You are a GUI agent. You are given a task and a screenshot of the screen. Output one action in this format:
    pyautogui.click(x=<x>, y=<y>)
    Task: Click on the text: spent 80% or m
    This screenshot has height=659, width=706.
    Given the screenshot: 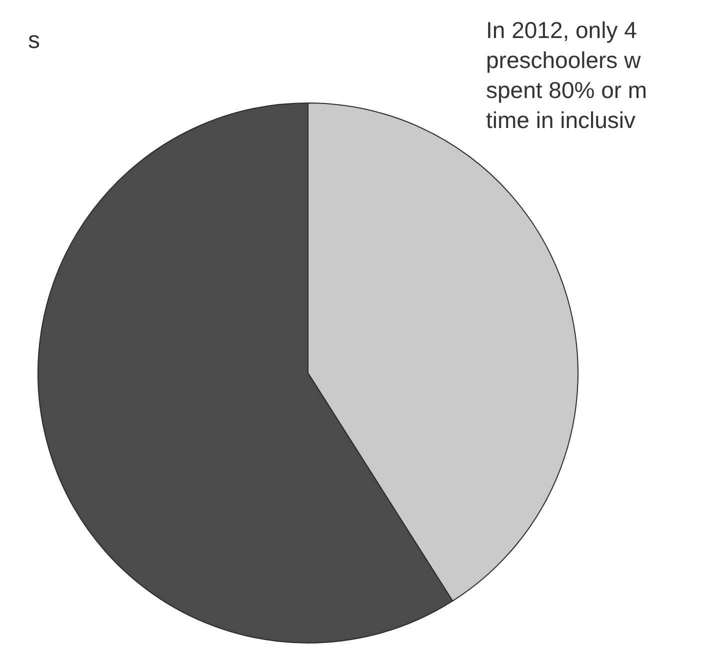 What is the action you would take?
    pyautogui.click(x=567, y=90)
    